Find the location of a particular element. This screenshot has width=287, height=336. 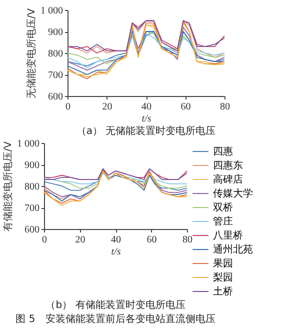

y-axis-title: 有储能变电所电压/V is located at coordinates (8, 186).